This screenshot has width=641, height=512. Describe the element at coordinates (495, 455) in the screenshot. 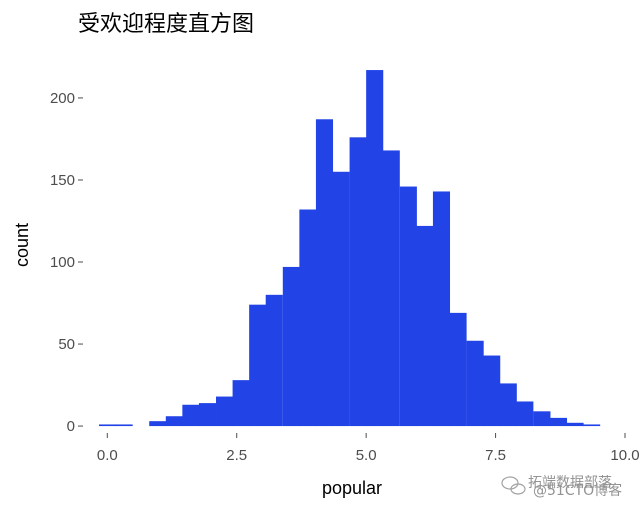

I see `x-tick-label: 7.5` at that location.